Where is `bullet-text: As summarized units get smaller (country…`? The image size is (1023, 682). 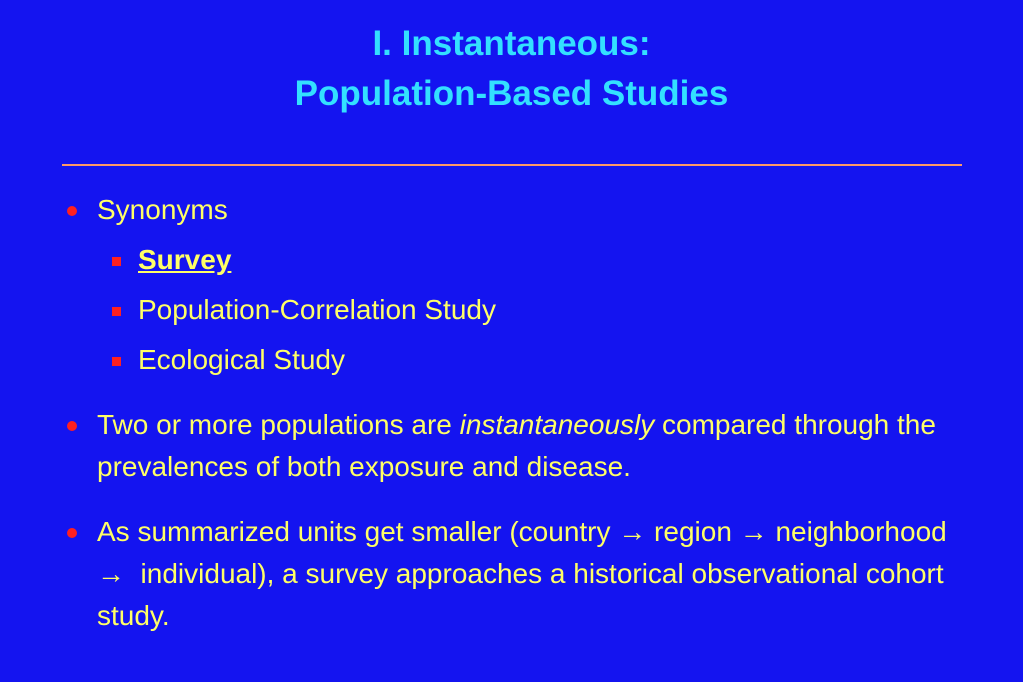 bullet-text: As summarized units get smaller (country… is located at coordinates (526, 573).